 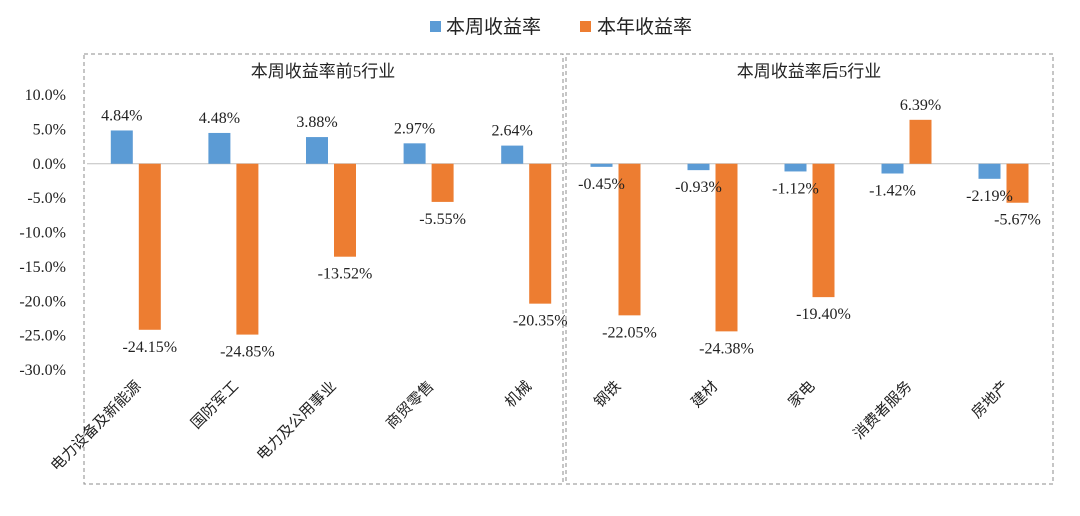 What do you see at coordinates (823, 314) in the screenshot?
I see `label-yearly: -19.40%` at bounding box center [823, 314].